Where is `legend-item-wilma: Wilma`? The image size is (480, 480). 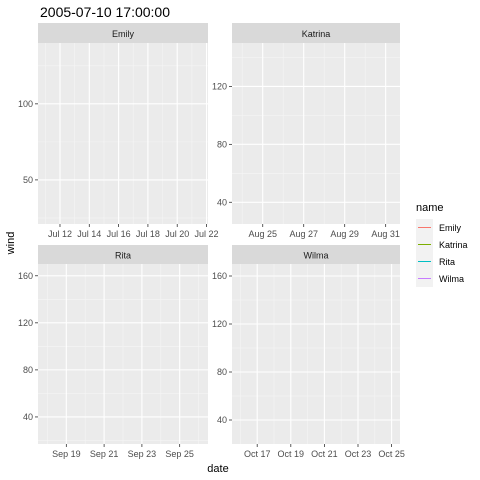
legend-item-wilma: Wilma is located at coordinates (440, 278).